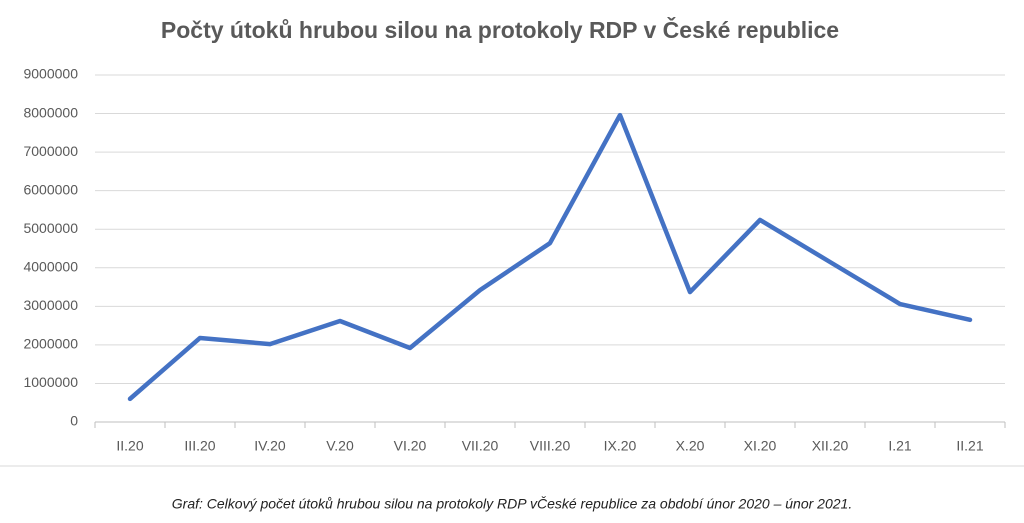 Image resolution: width=1024 pixels, height=523 pixels. Describe the element at coordinates (50, 382) in the screenshot. I see `y-tick-label: 1000000` at that location.